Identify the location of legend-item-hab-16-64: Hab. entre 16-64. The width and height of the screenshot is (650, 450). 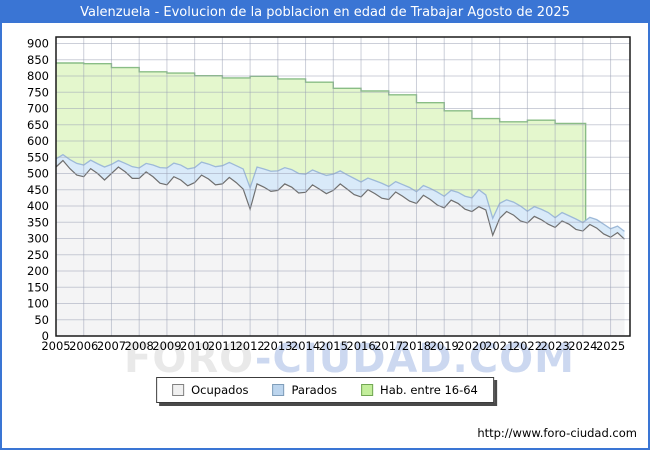
(419, 390).